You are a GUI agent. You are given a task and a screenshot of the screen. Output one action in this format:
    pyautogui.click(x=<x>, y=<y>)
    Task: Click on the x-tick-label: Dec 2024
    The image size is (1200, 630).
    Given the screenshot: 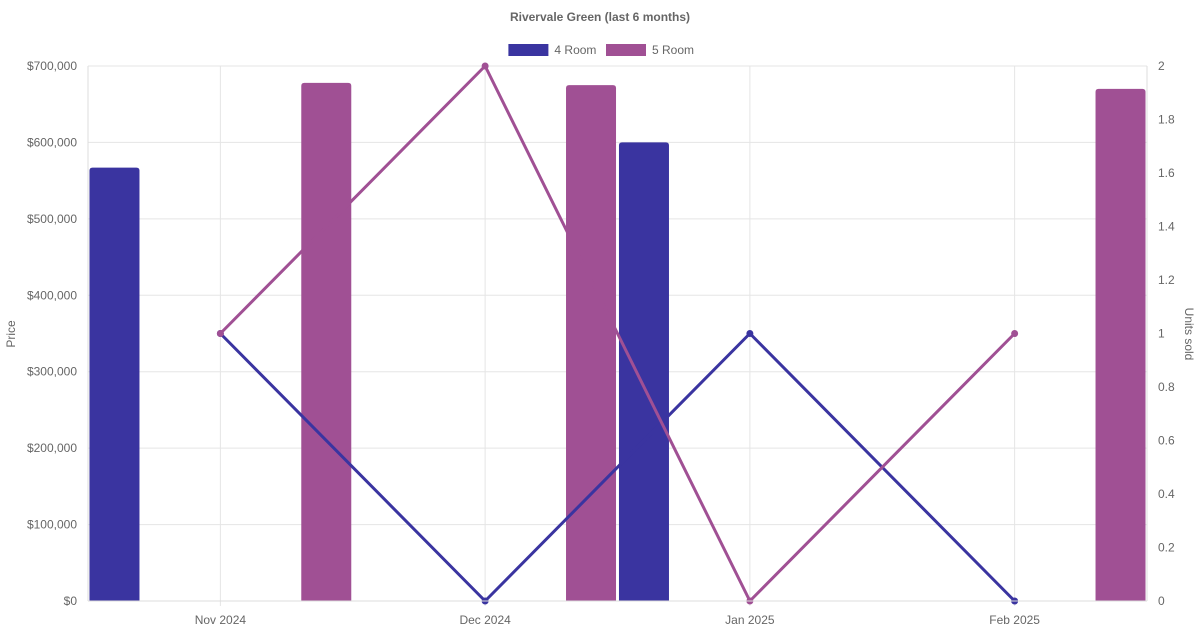 What is the action you would take?
    pyautogui.click(x=485, y=620)
    